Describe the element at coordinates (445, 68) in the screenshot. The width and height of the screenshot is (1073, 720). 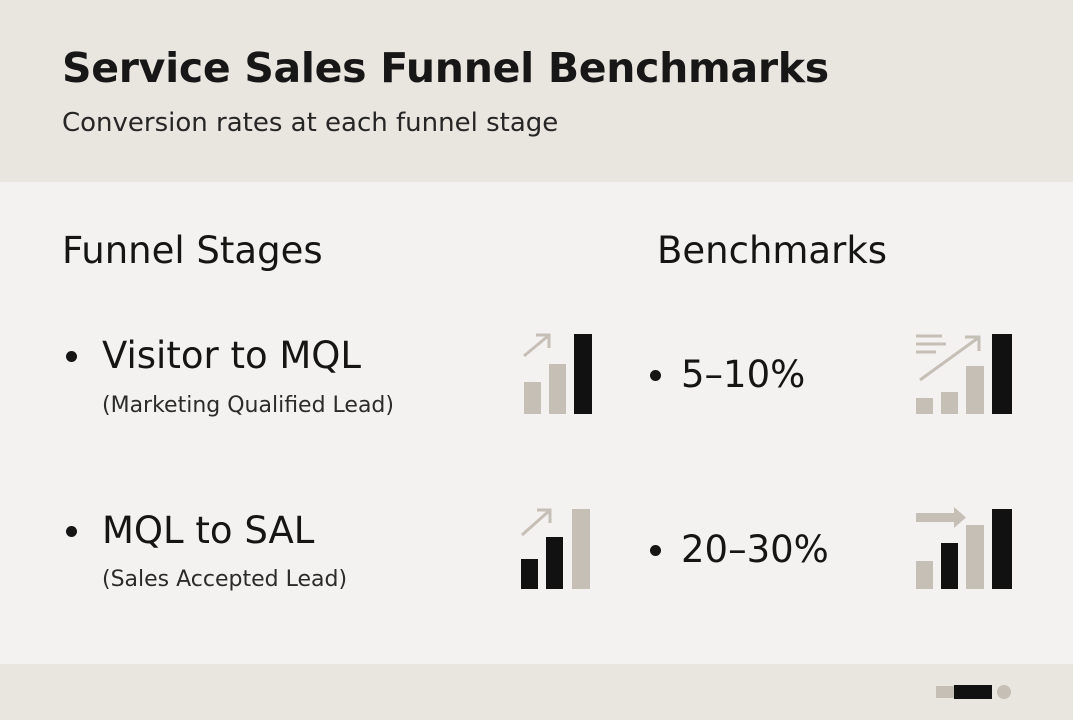
I see `page-title: Service Sales Funnel Benchmarks` at that location.